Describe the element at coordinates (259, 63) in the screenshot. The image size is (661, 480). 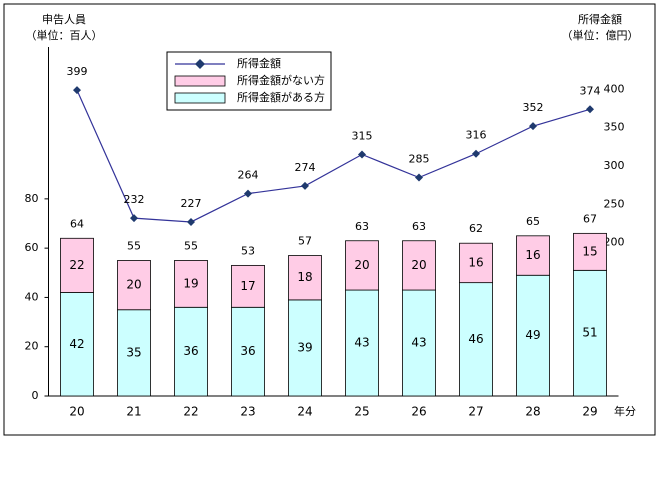
I see `legend-label: 所得金額` at that location.